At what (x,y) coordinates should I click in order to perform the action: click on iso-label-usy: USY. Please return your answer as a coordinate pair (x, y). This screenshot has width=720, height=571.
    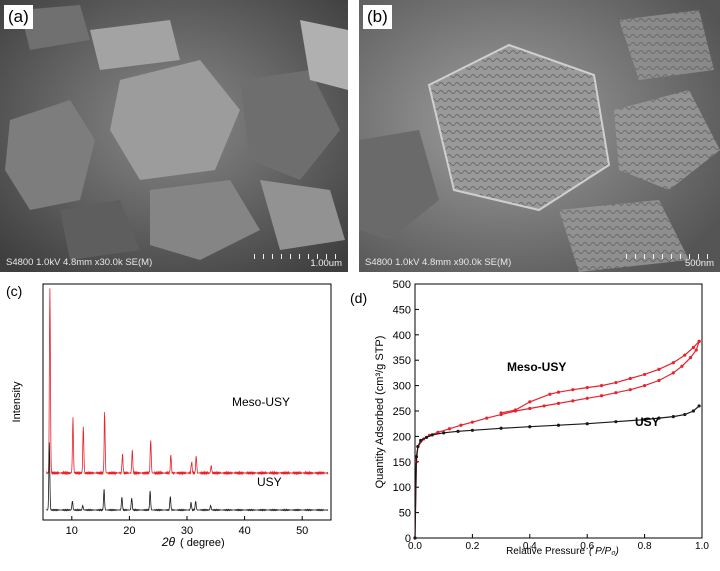
    Looking at the image, I should click on (647, 422).